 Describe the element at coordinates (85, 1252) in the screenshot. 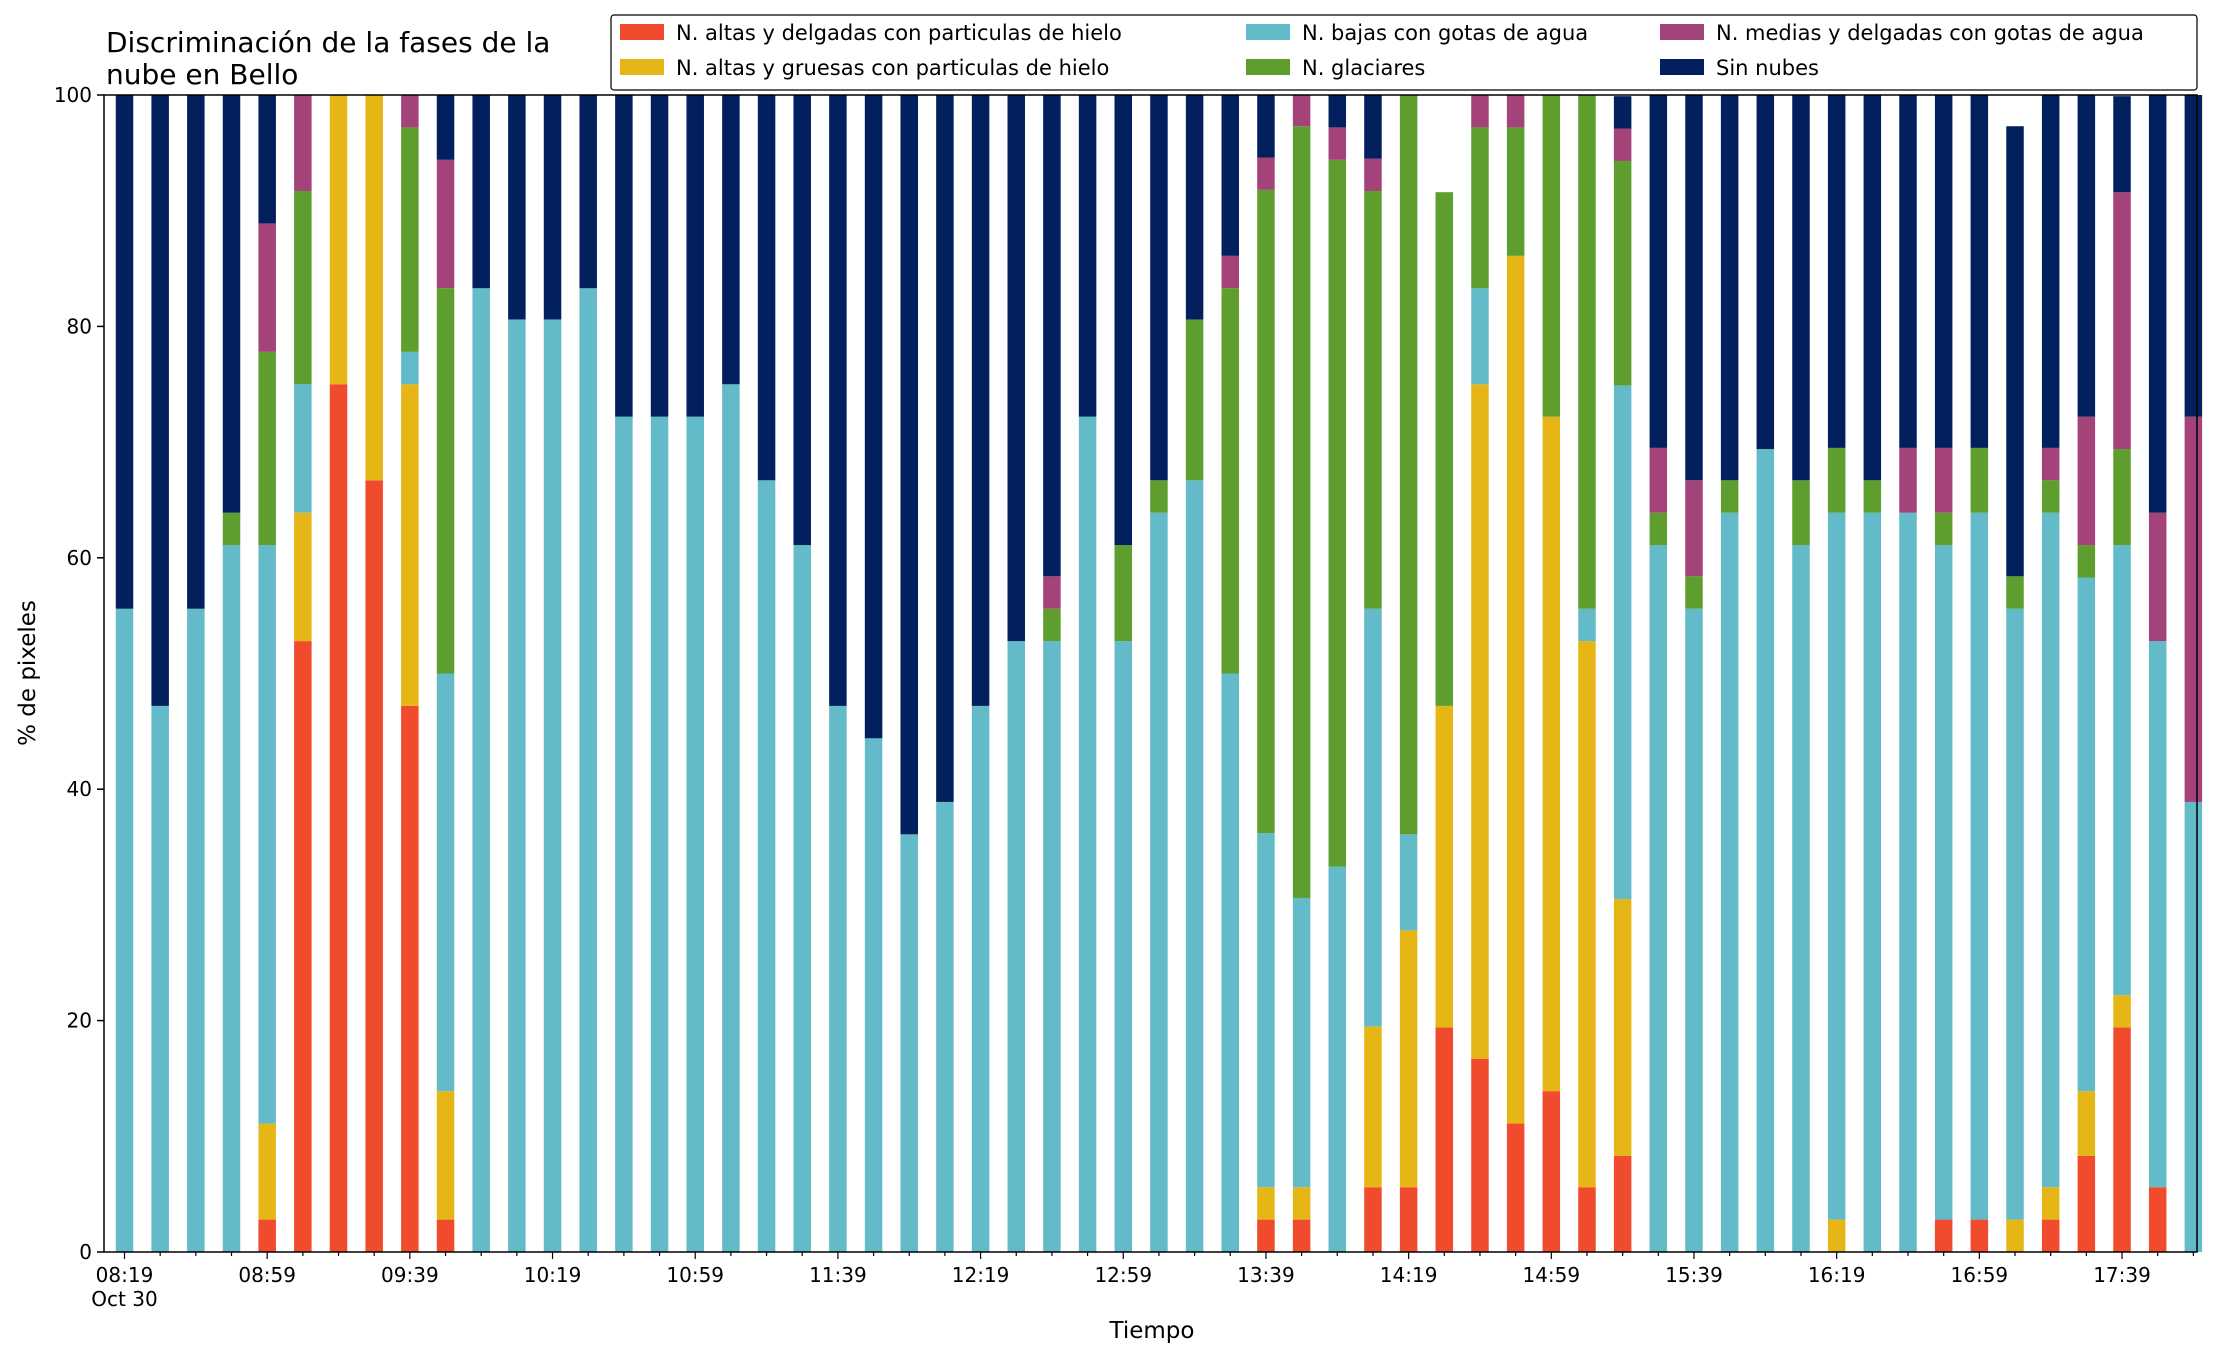

I see `y-tick-label: 0` at that location.